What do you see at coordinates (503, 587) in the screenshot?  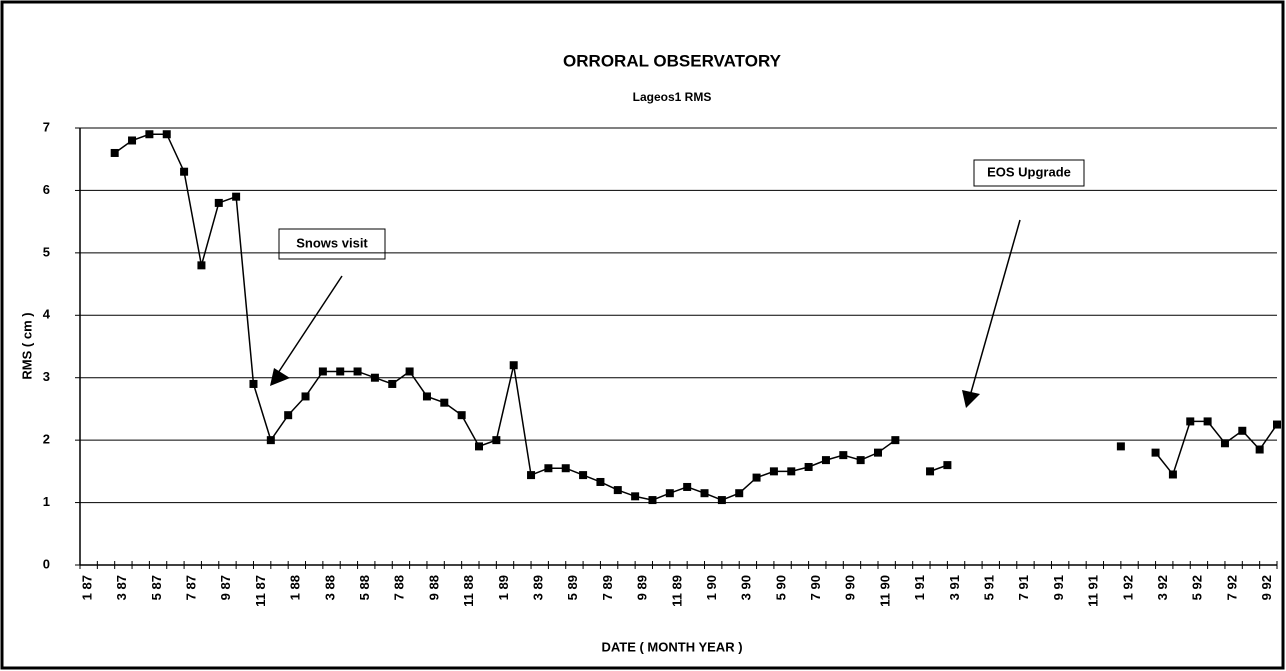 I see `x-tick-label: 1 89` at bounding box center [503, 587].